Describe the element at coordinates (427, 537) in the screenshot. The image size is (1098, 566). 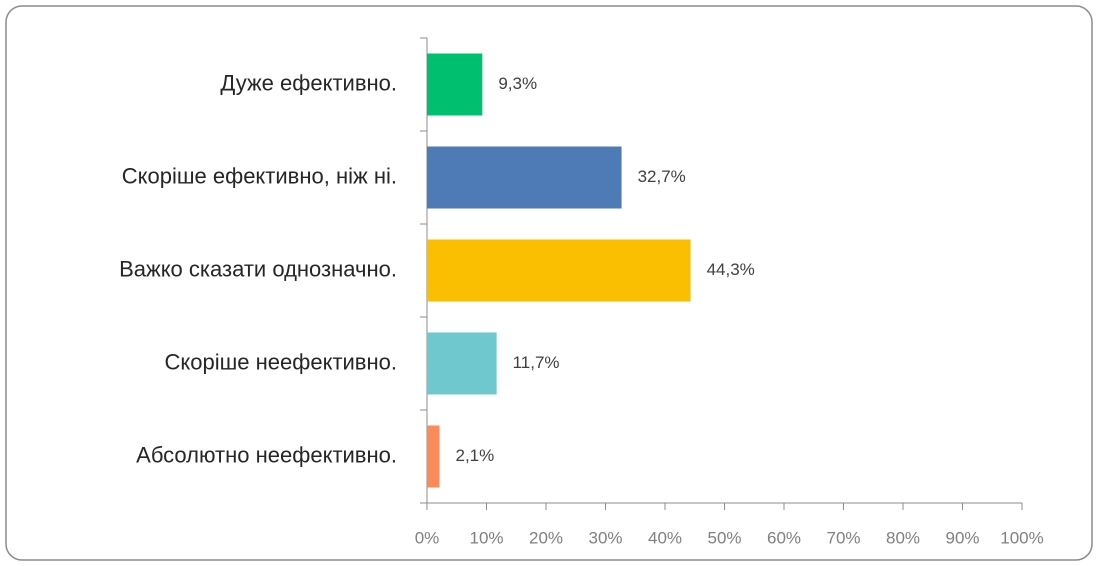
I see `x-tick-label: 0%` at that location.